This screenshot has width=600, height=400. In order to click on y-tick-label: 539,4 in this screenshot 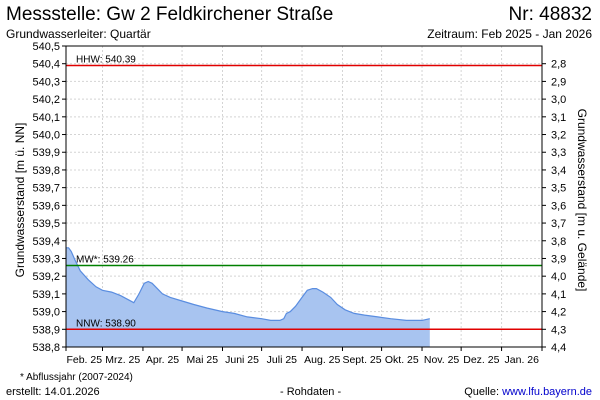, I will do `click(46, 242)`.